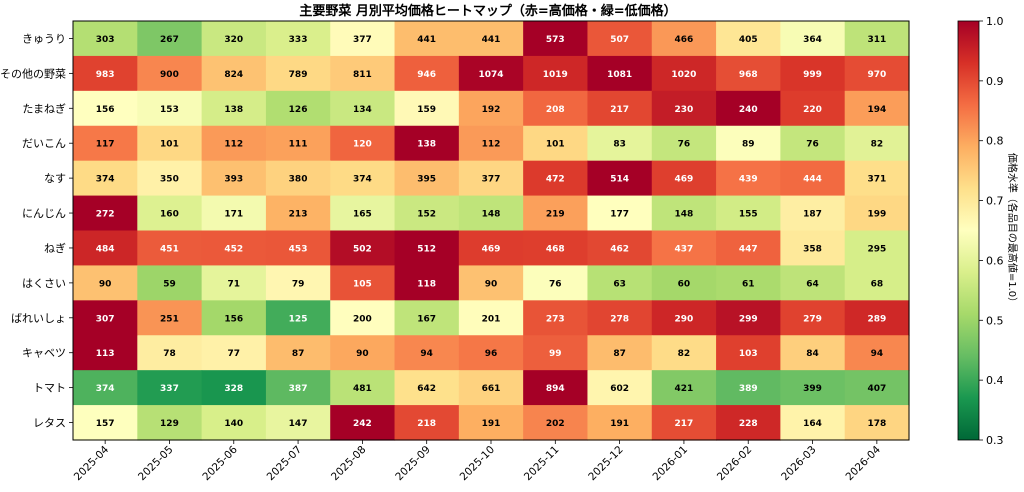 Image resolution: width=1024 pixels, height=492 pixels. Describe the element at coordinates (491, 40) in the screenshot. I see `cell-value-label: 441` at that location.